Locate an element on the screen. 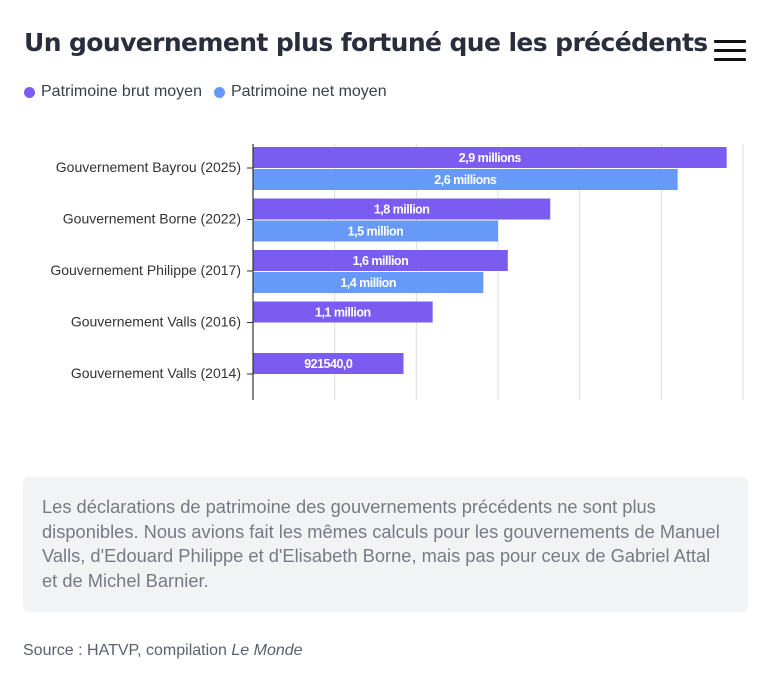  legend-item-net: Patrimoine net moyen is located at coordinates (300, 92).